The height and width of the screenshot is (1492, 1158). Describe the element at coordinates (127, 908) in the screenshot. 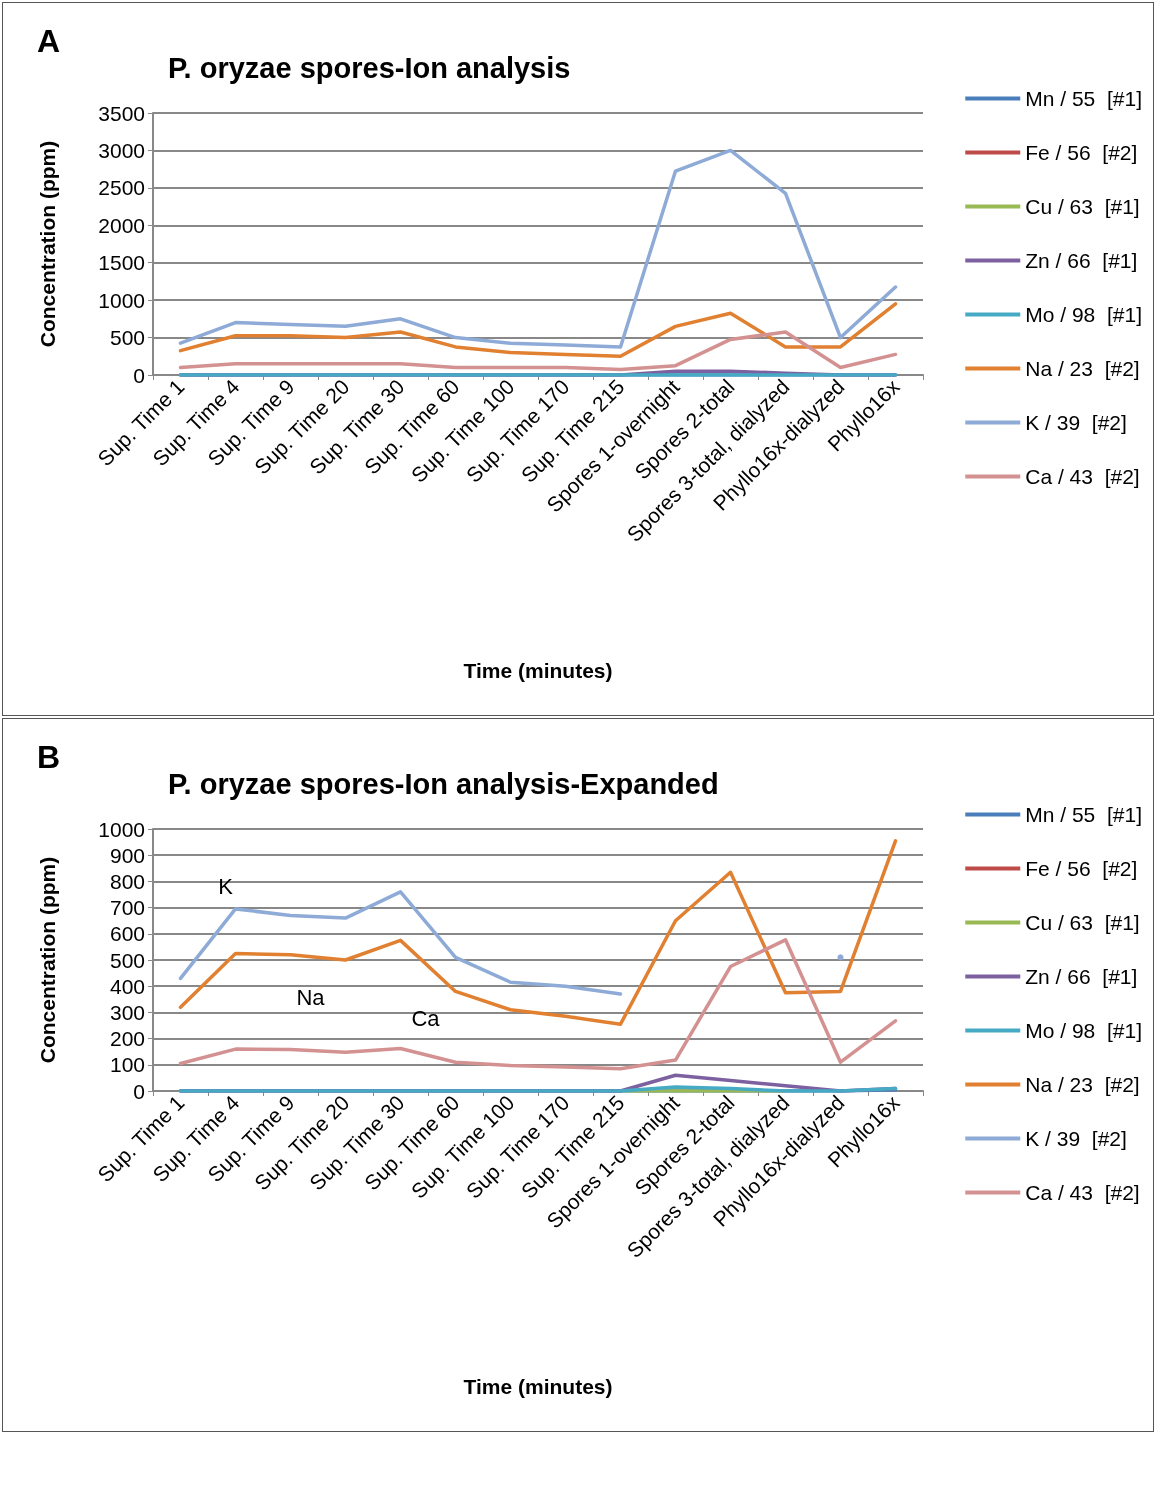

I see `y-tick-label: 700` at that location.